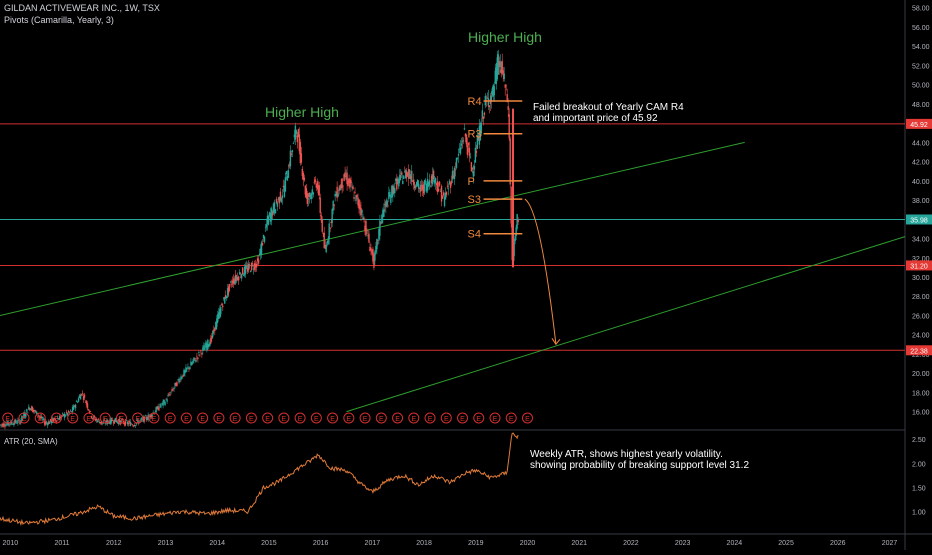  Describe the element at coordinates (921, 9) in the screenshot. I see `y-tick-label: 58.00` at that location.